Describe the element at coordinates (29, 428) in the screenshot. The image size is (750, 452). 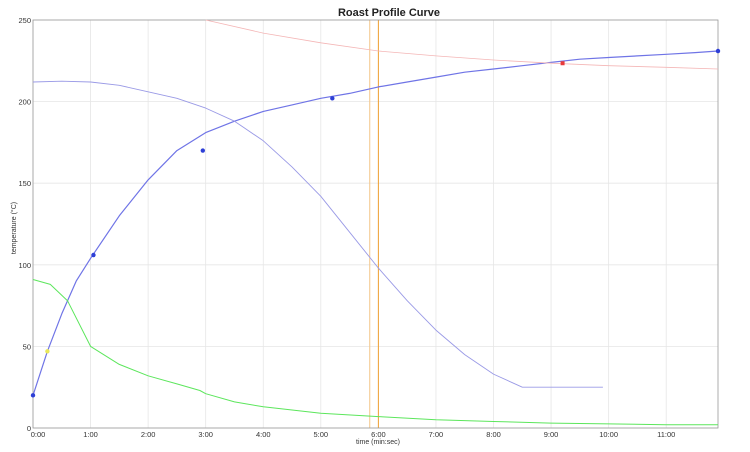
I see `y-tick-label-0: 0` at that location.